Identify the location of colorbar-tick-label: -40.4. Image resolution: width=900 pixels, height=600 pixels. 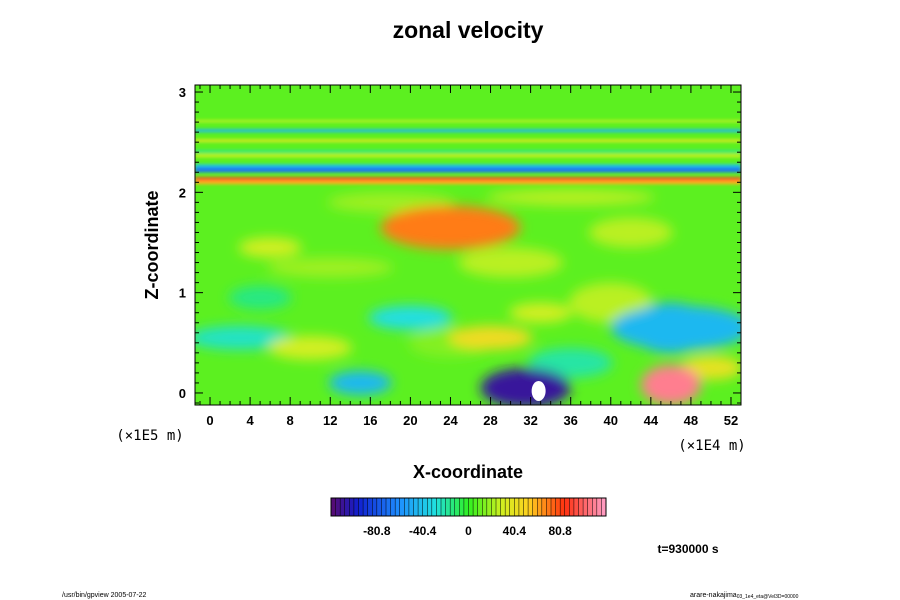
(423, 531).